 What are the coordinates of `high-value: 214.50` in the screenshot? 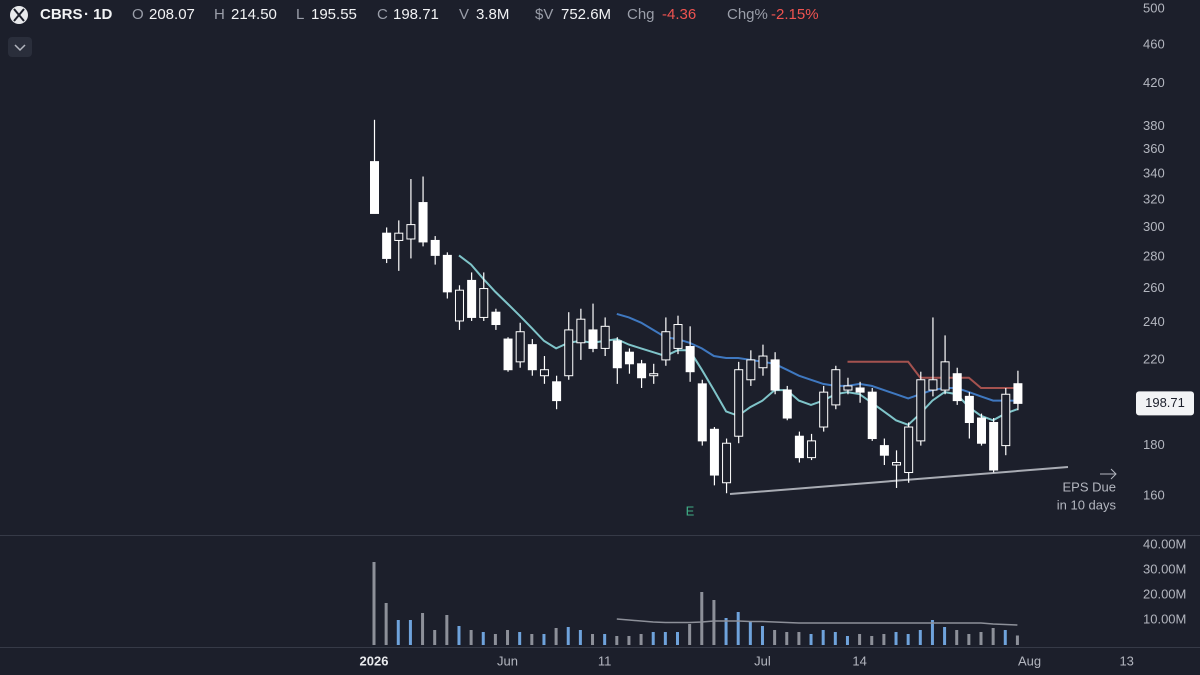 It's located at (254, 14).